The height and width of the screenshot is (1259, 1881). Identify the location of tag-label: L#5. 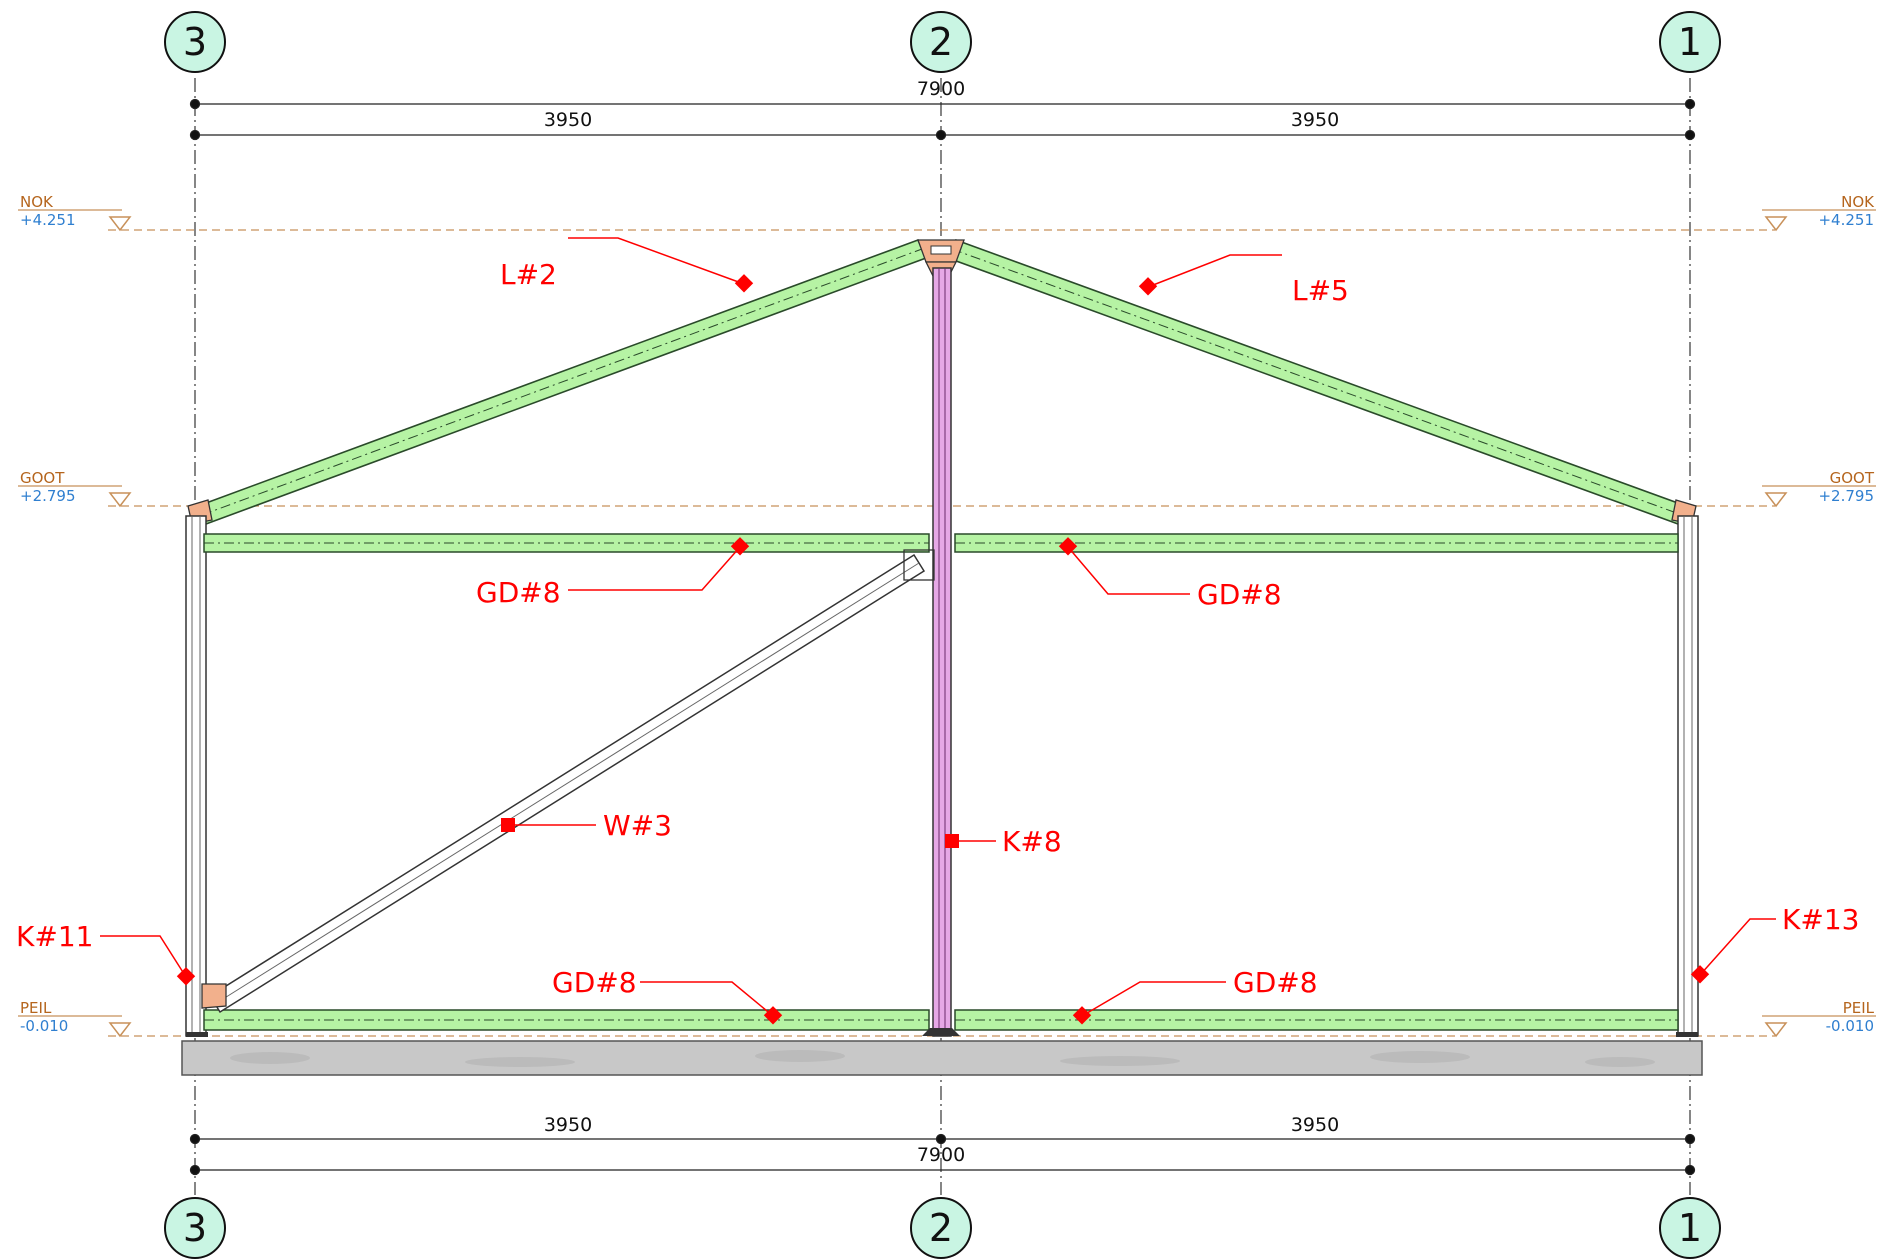
(1320, 290).